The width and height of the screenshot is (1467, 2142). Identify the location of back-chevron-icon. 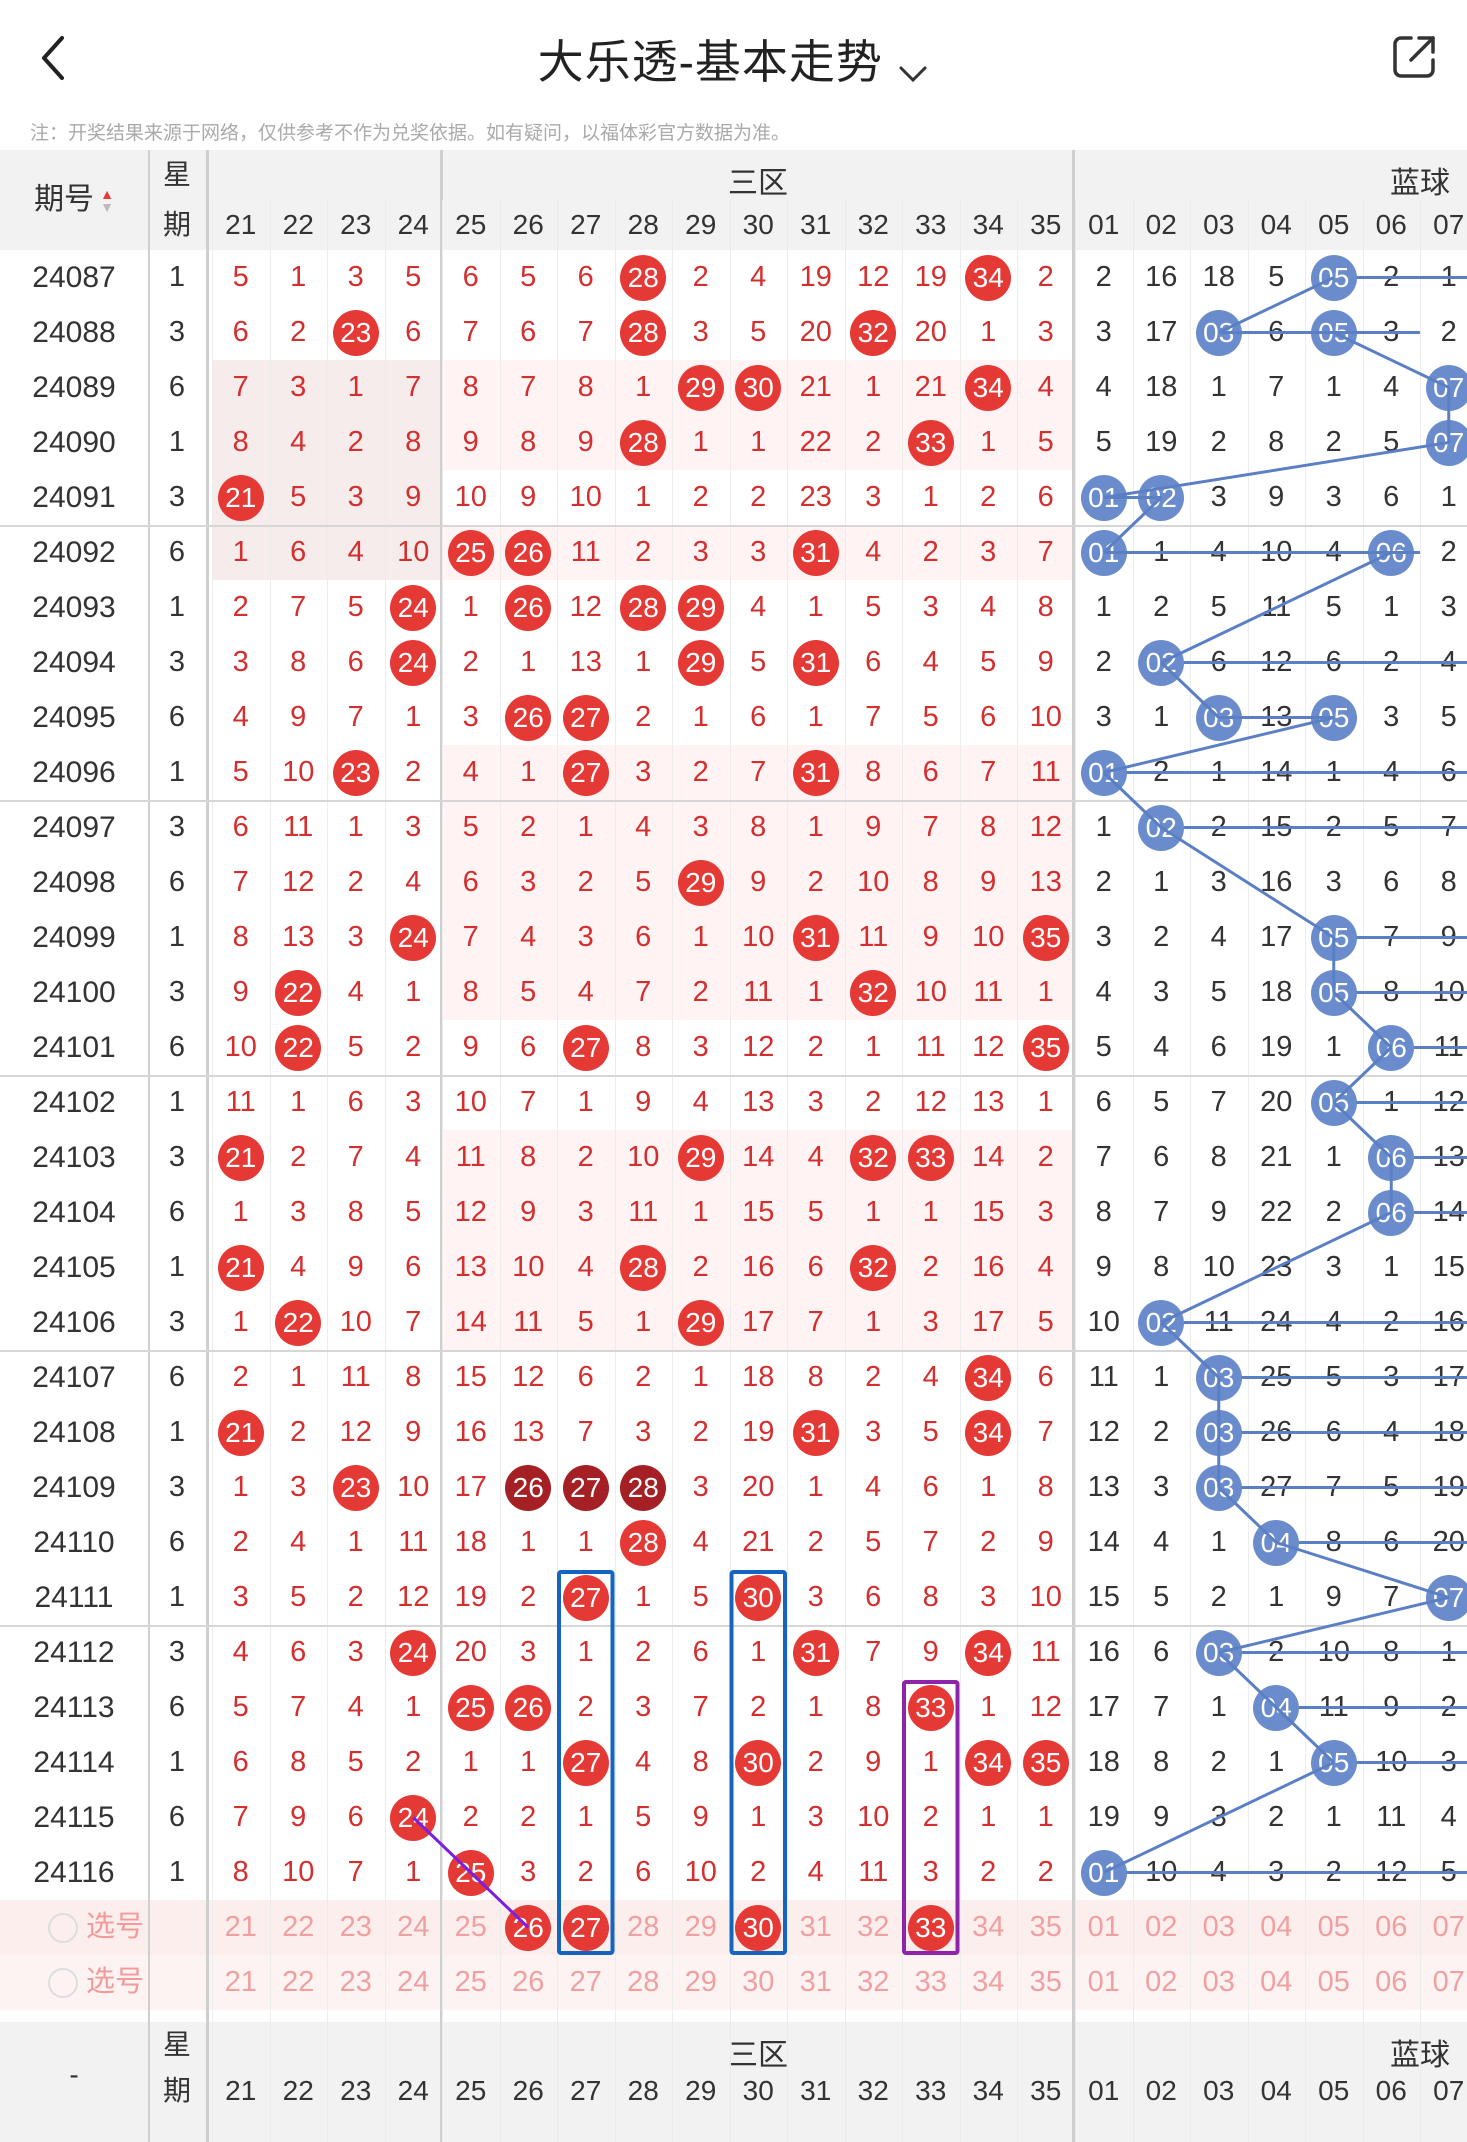
(55, 58).